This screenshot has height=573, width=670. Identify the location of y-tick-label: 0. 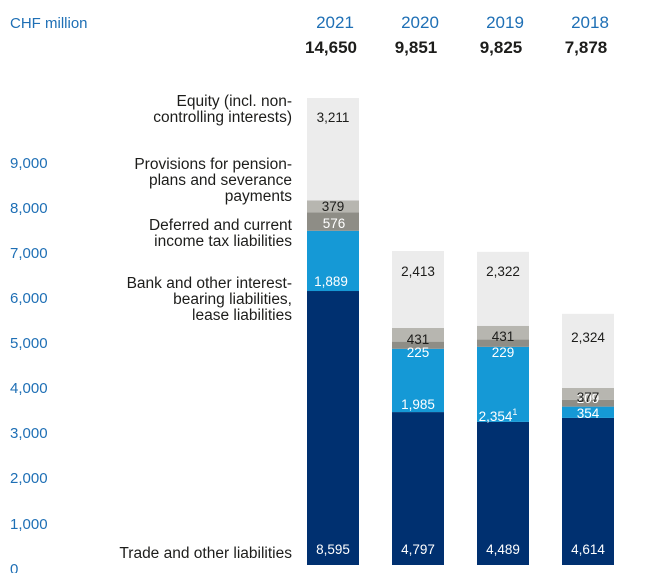
(14, 567).